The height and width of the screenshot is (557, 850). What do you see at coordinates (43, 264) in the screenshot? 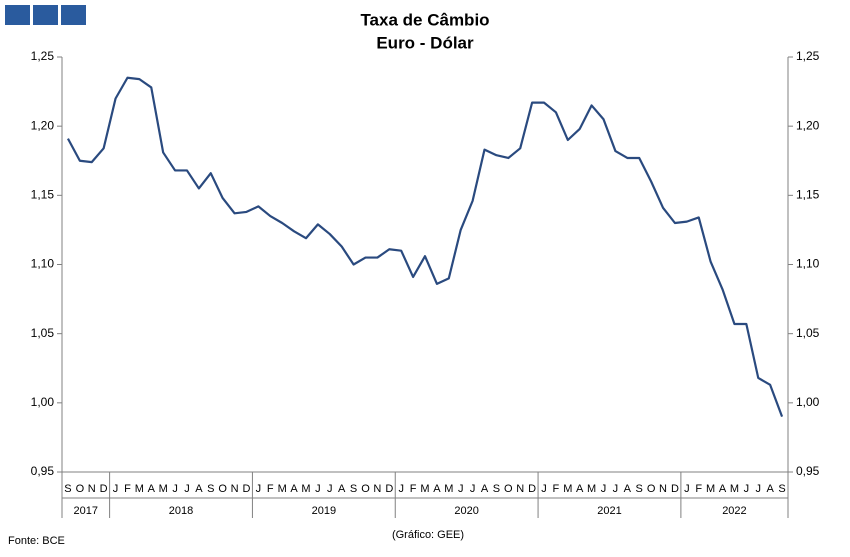
I see `y-tick-label: 1,10` at bounding box center [43, 264].